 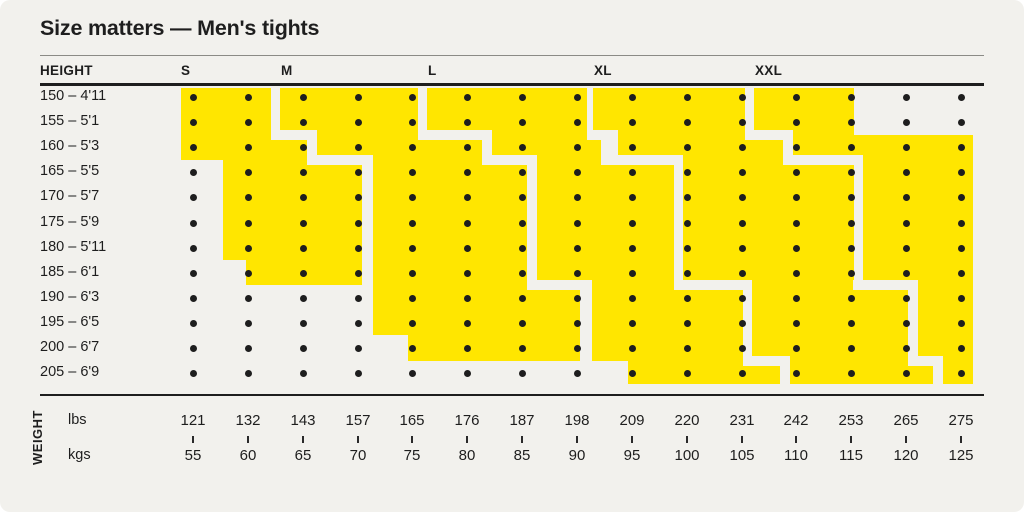 What do you see at coordinates (193, 455) in the screenshot?
I see `weight-kgs-value: 55` at bounding box center [193, 455].